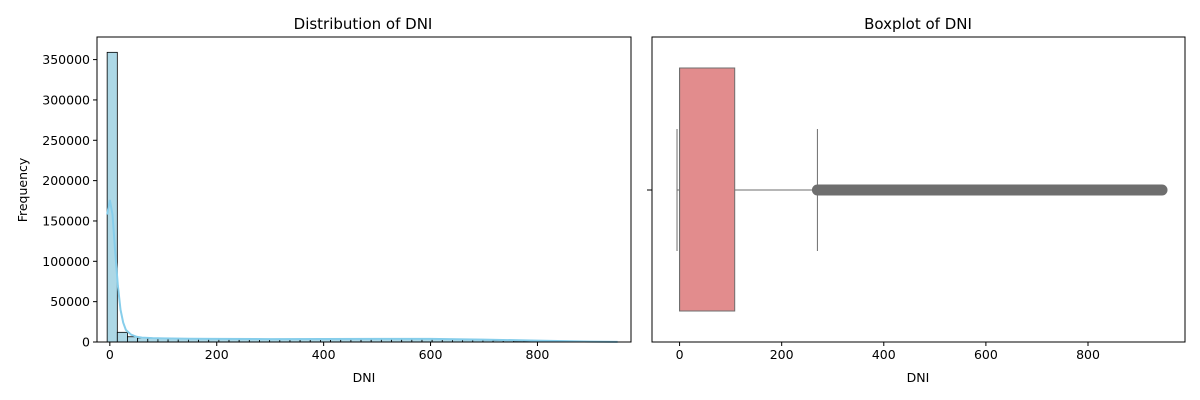 This screenshot has height=400, width=1200. I want to click on boxplot-x-axis-title: DNI, so click(918, 377).